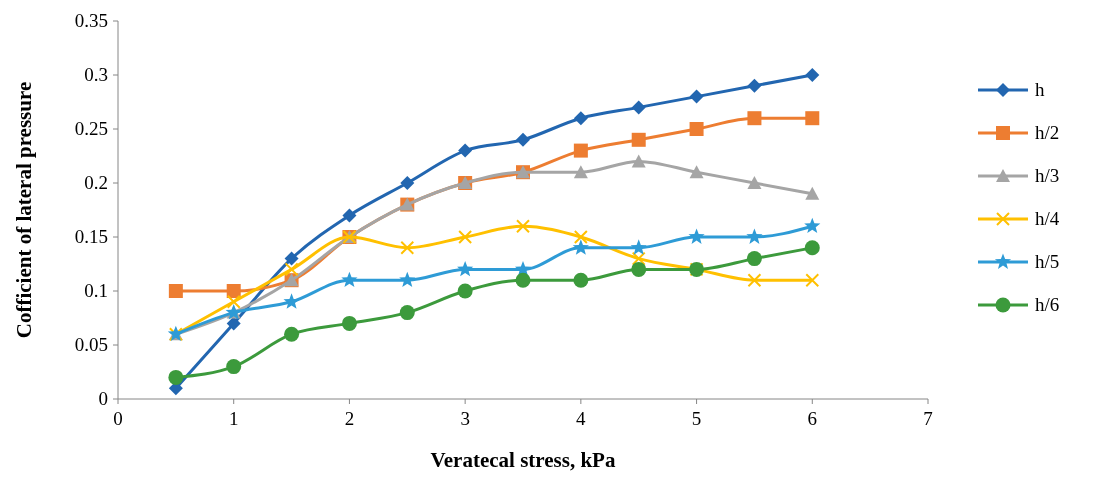 The height and width of the screenshot is (479, 1109). What do you see at coordinates (812, 418) in the screenshot?
I see `x-tick-label: 6` at bounding box center [812, 418].